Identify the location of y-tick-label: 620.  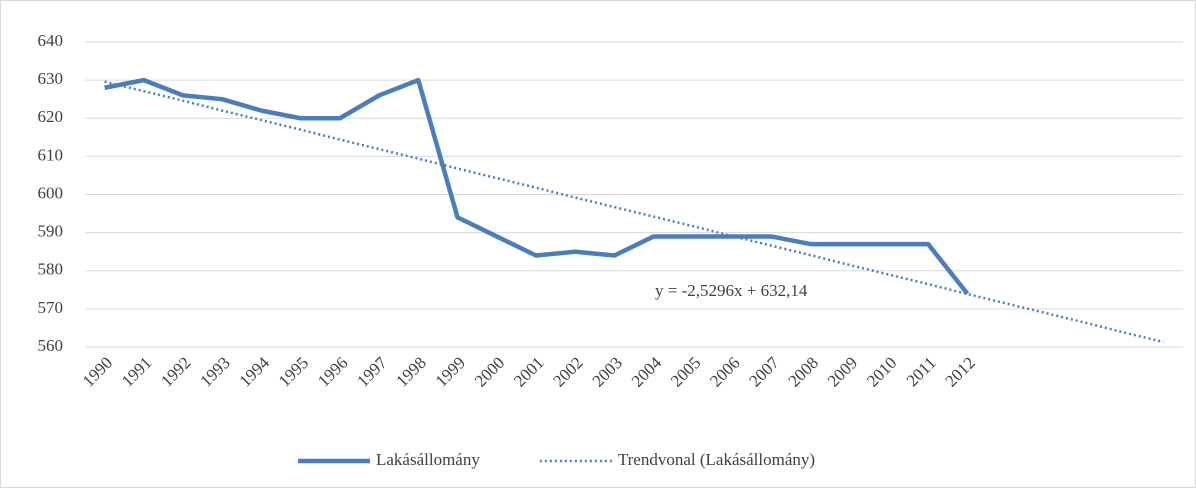
(51, 116).